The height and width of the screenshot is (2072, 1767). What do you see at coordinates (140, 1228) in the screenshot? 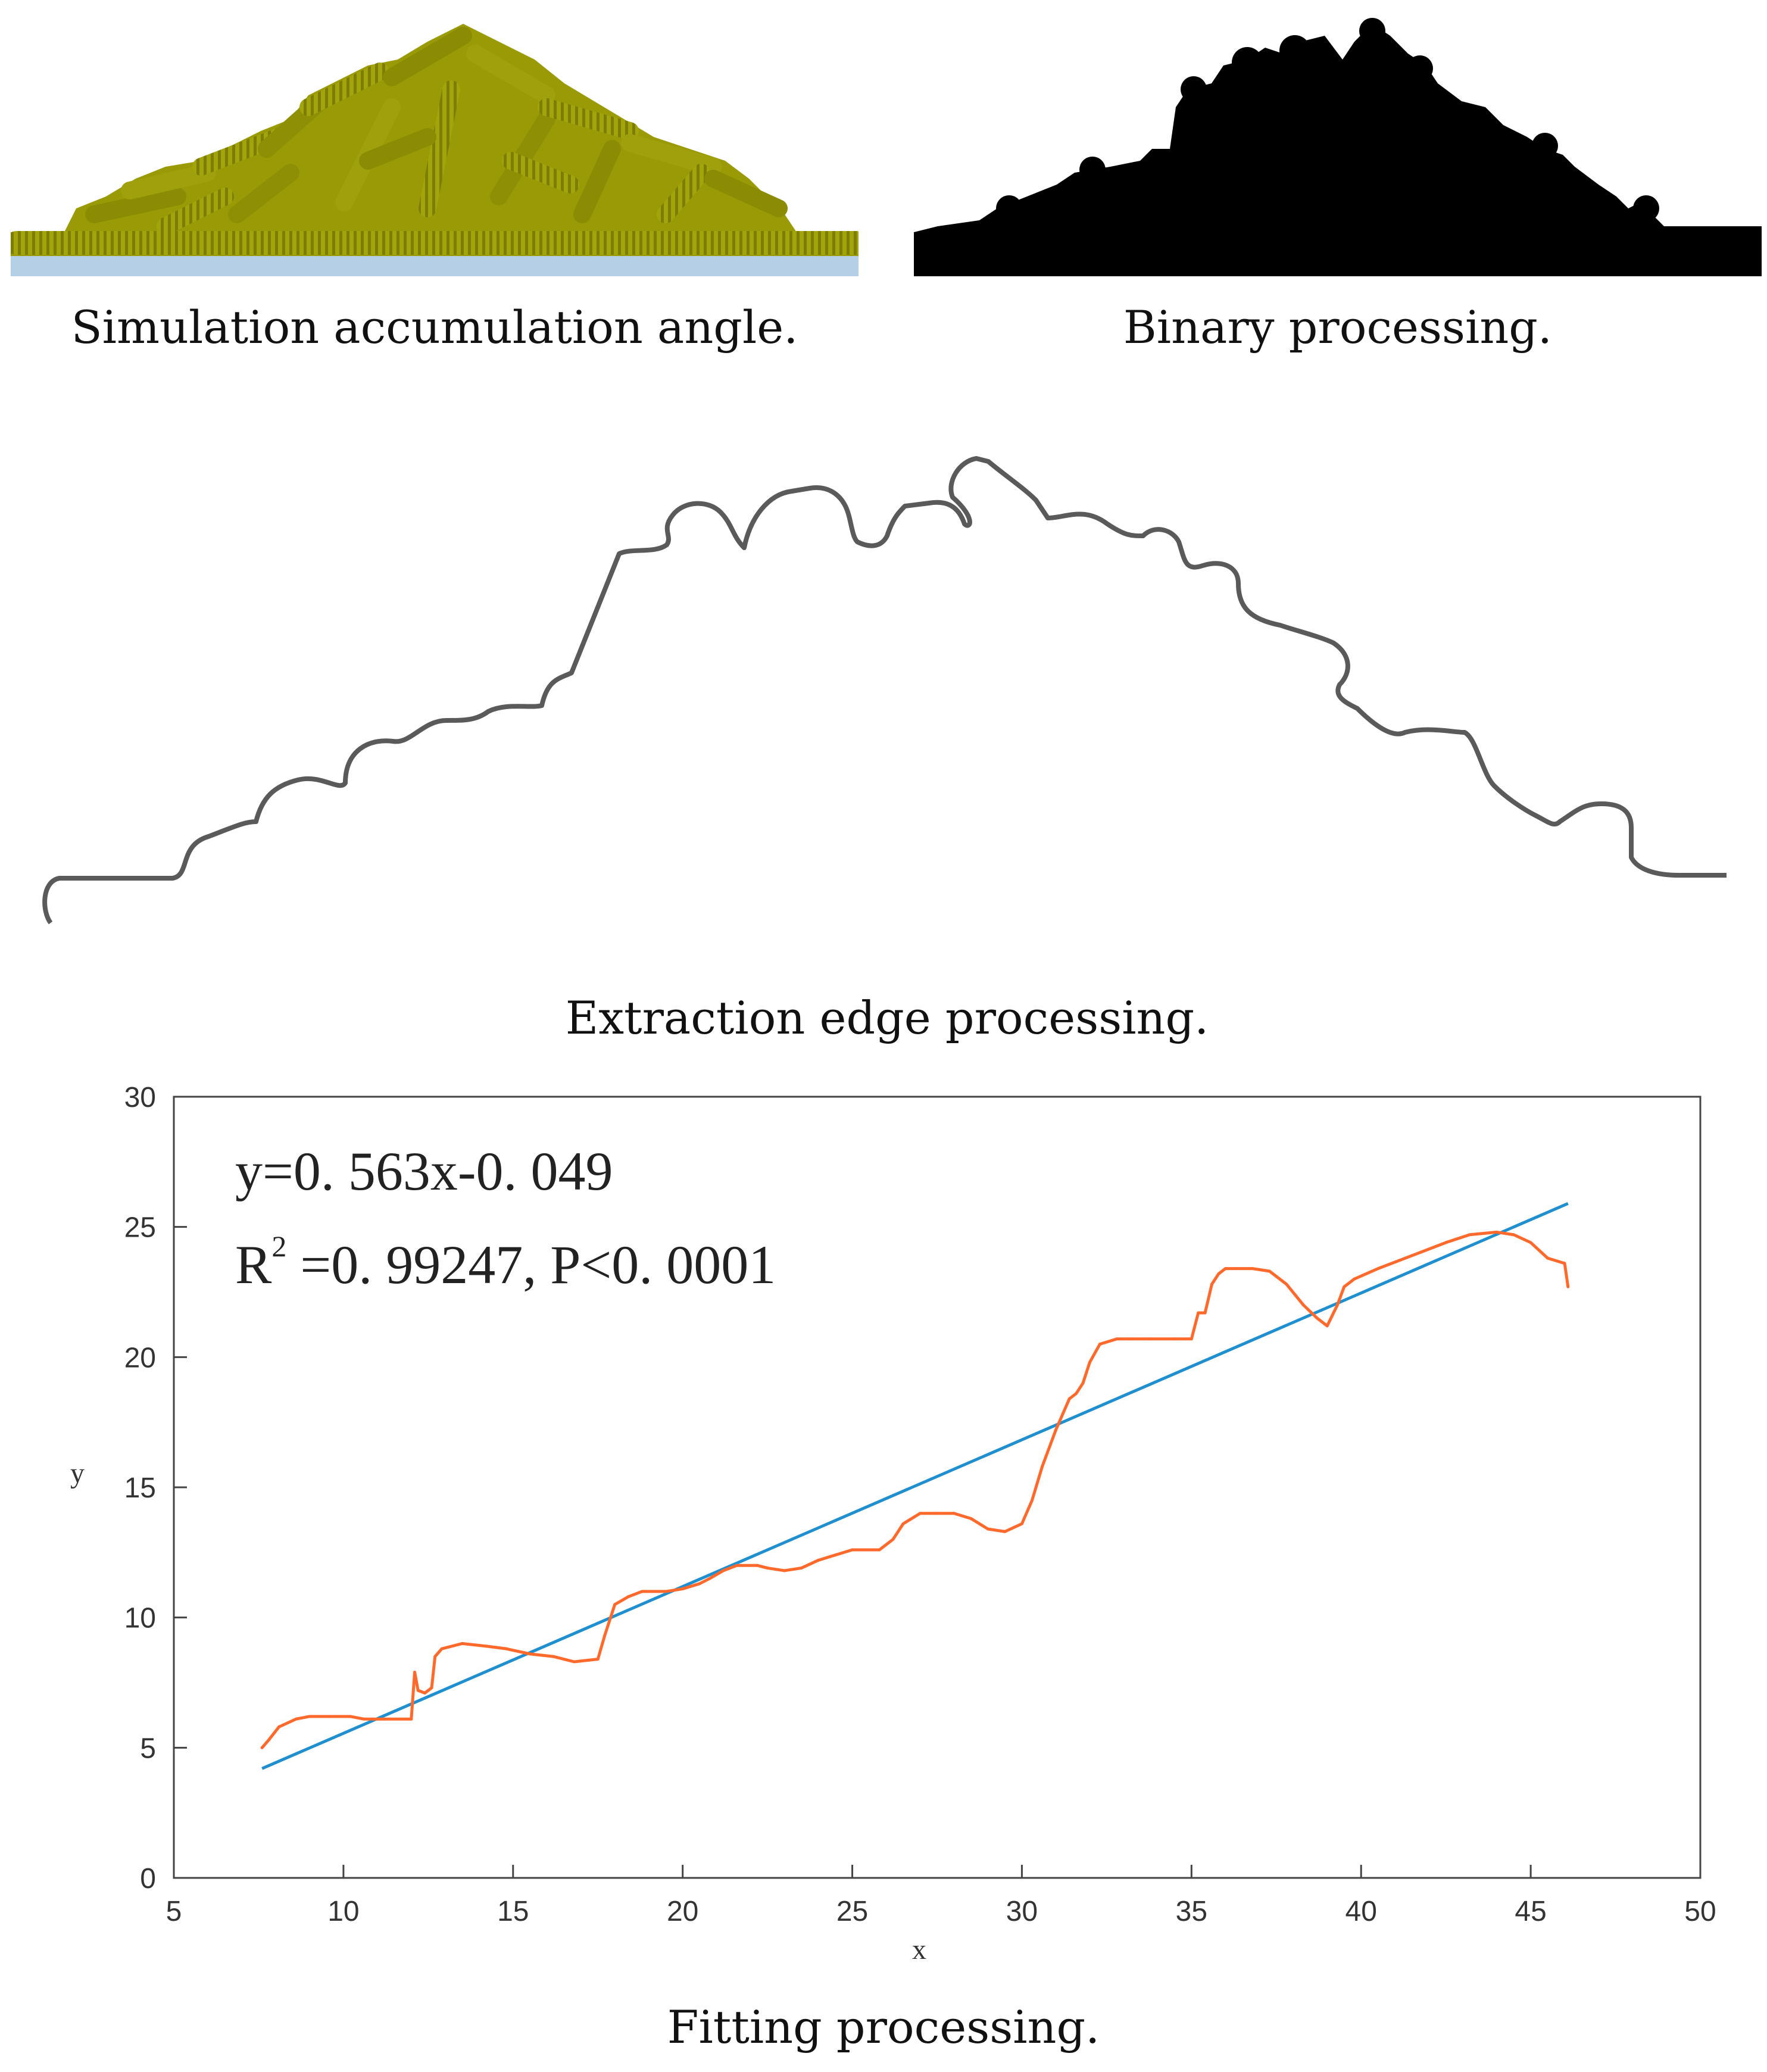
I see `y-tick-label: 25` at bounding box center [140, 1228].